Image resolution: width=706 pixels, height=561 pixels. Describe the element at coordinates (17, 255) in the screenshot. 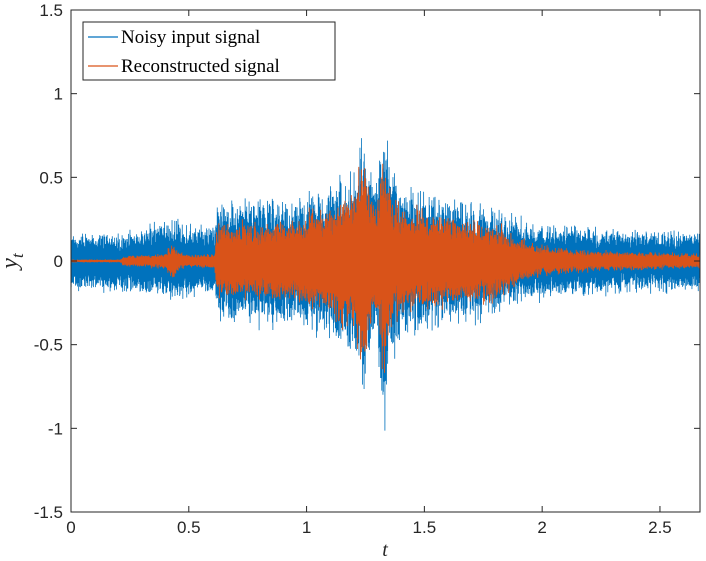

I see `y-axis-label-sub: t` at that location.